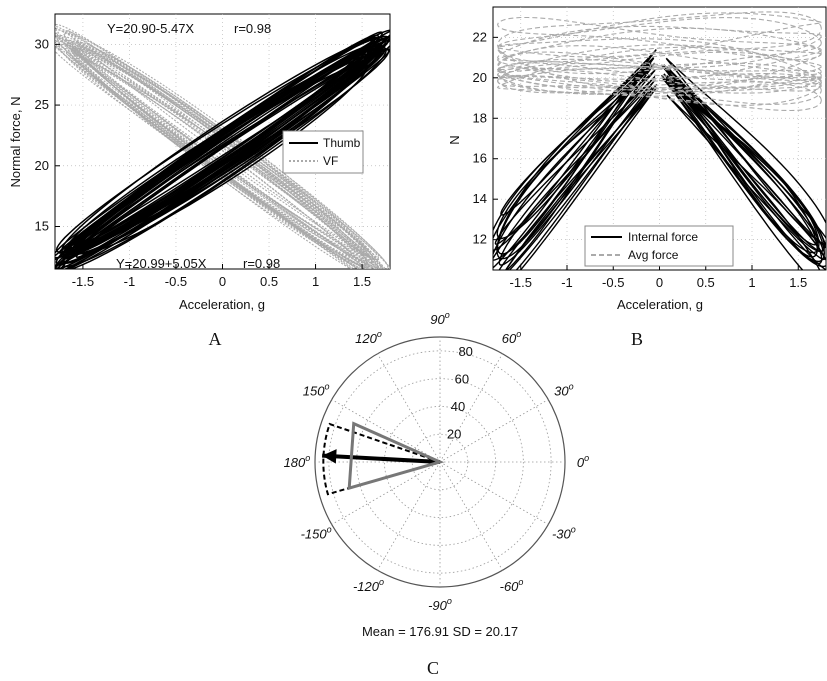  I want to click on angle-tick-label: 120o, so click(368, 337).